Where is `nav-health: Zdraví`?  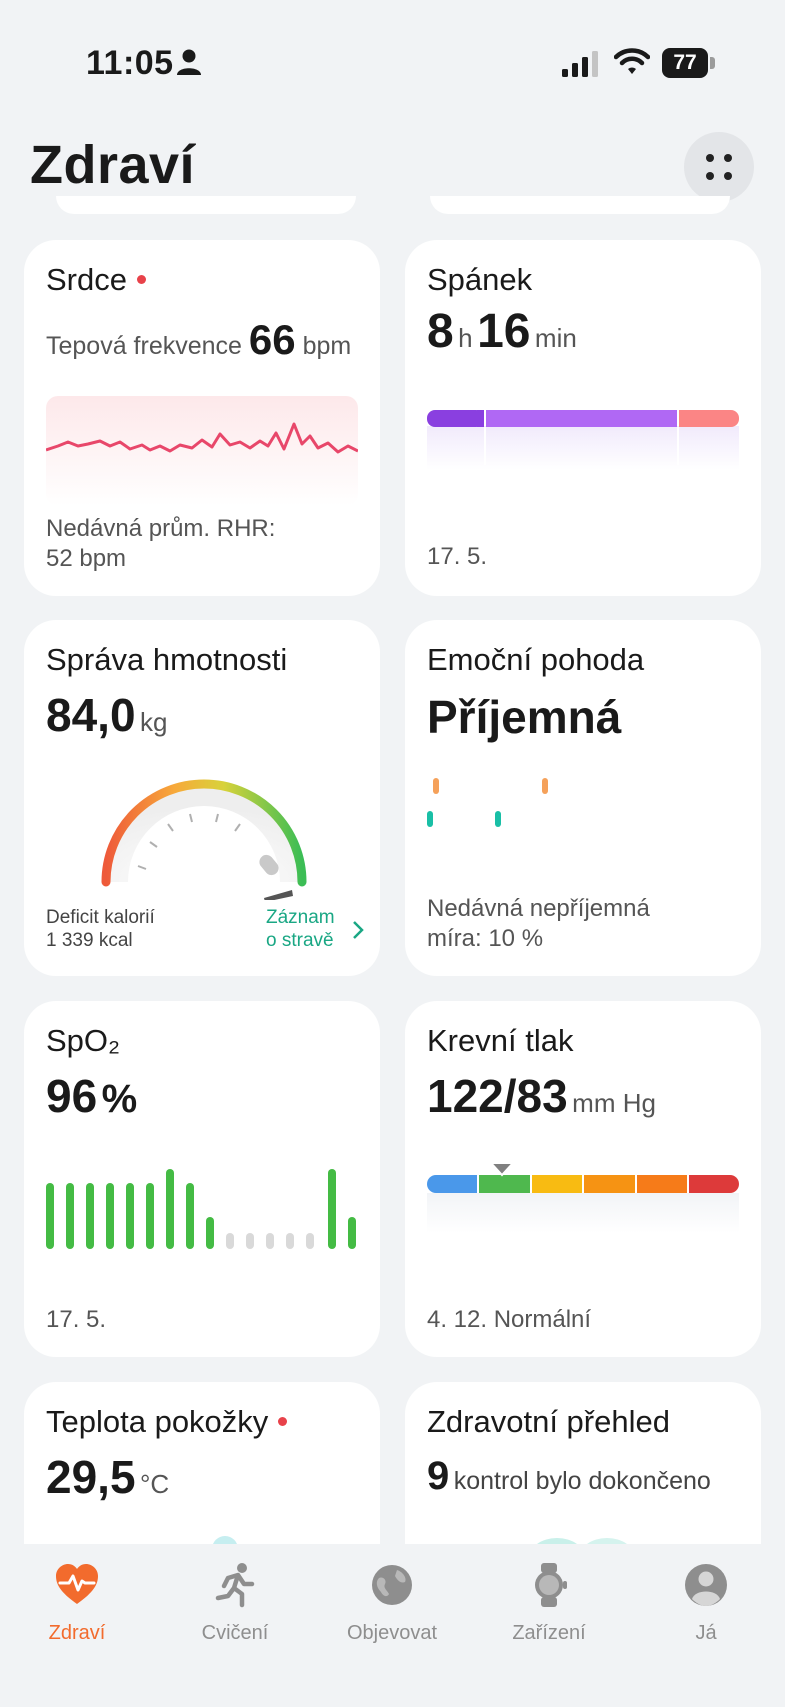 nav-health: Zdraví is located at coordinates (77, 1603).